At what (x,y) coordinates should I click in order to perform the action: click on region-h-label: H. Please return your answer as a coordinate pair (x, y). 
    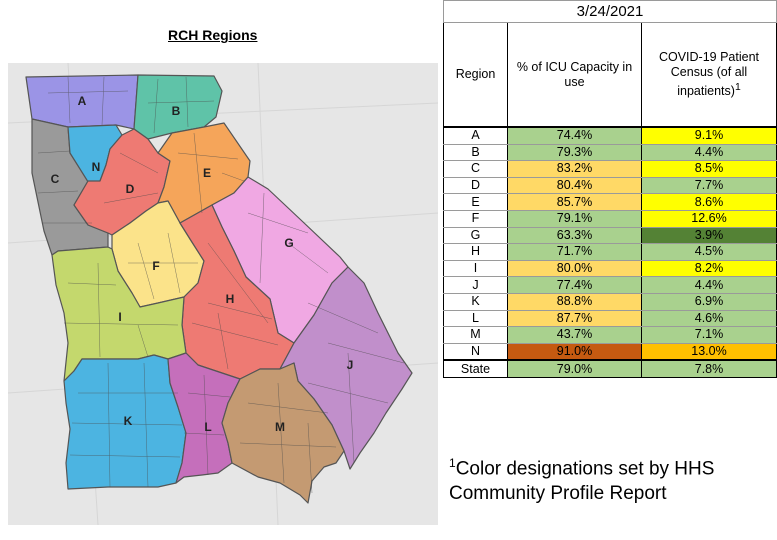
    Looking at the image, I should click on (230, 299).